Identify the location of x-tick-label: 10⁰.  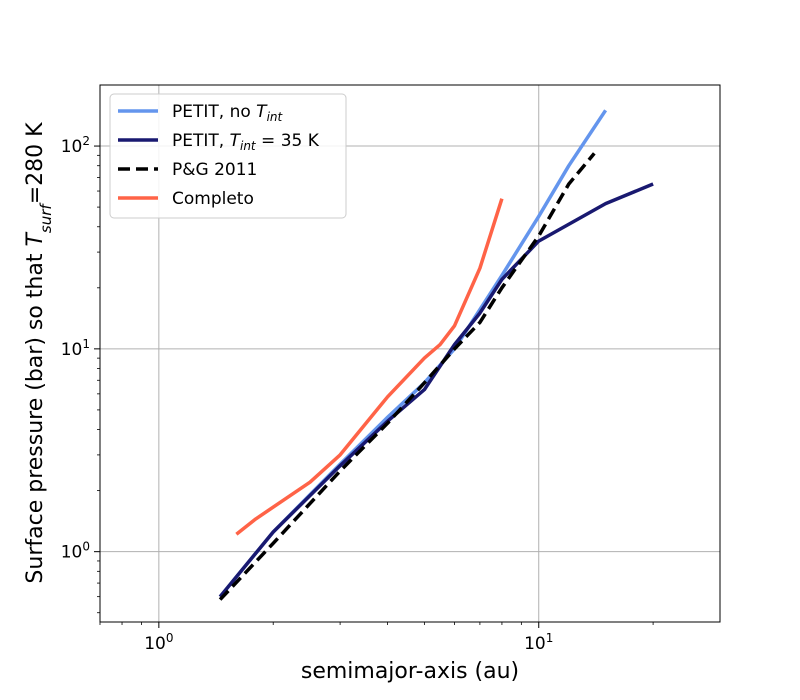
(158, 642).